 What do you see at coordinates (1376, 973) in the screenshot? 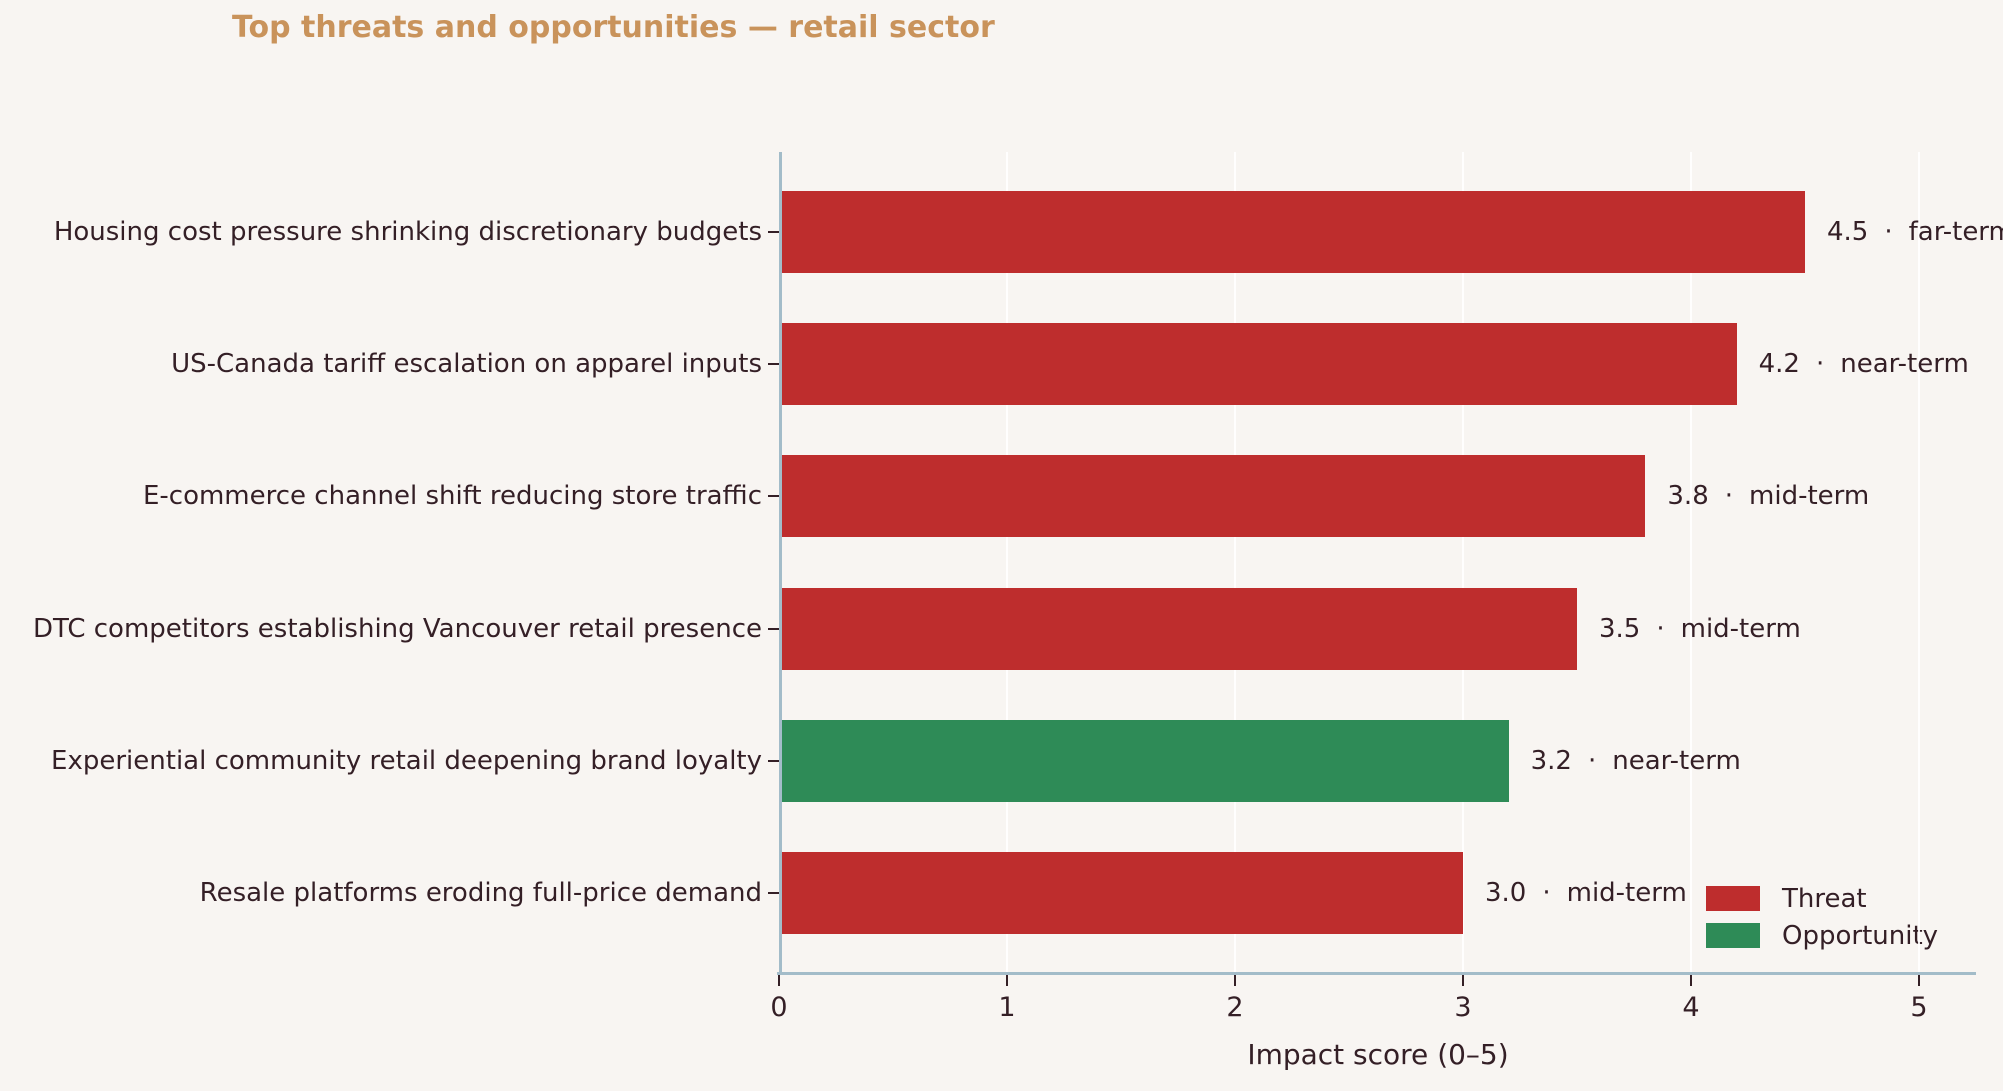
I see `x-axis-spine` at bounding box center [1376, 973].